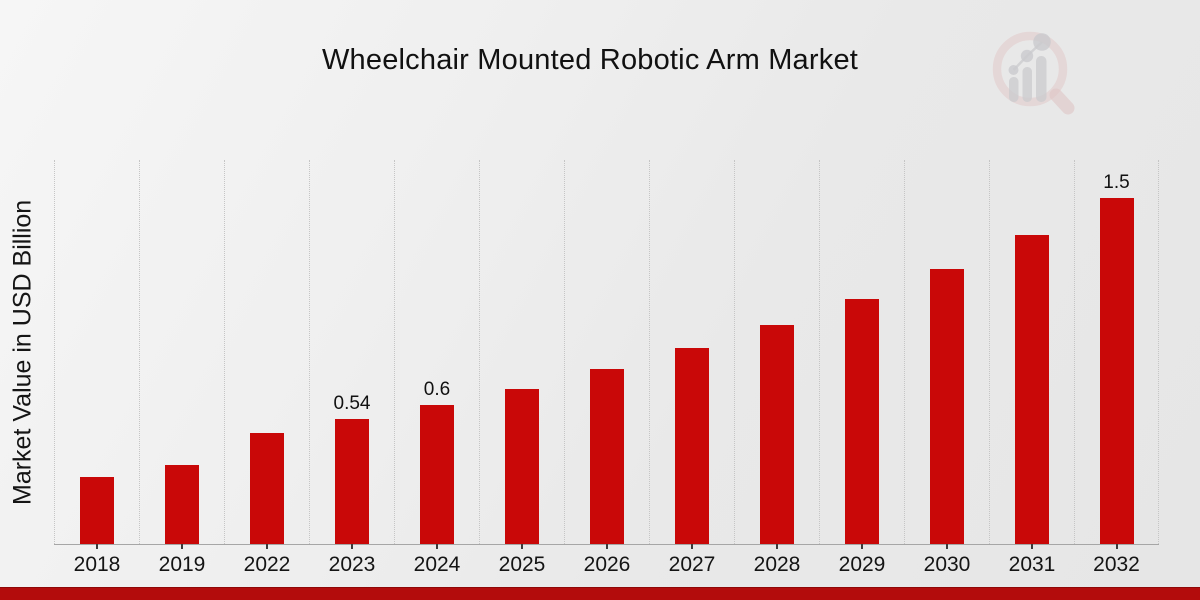  What do you see at coordinates (522, 564) in the screenshot?
I see `x-tick-label-2025: 2025` at bounding box center [522, 564].